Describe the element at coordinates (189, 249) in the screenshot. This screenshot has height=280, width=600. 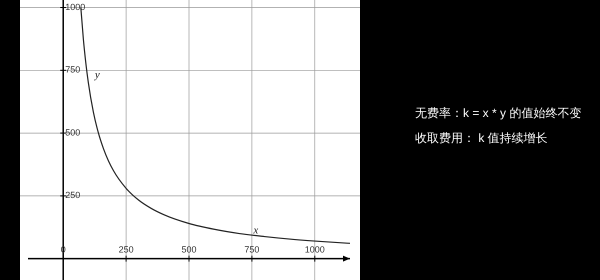
I see `x-tick-label: 500` at that location.